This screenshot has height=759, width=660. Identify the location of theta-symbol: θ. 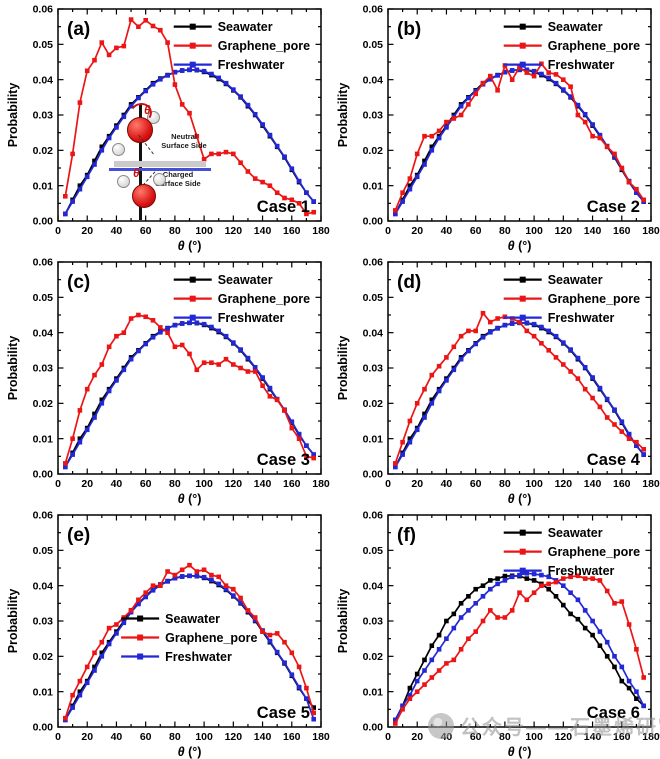
(136, 173).